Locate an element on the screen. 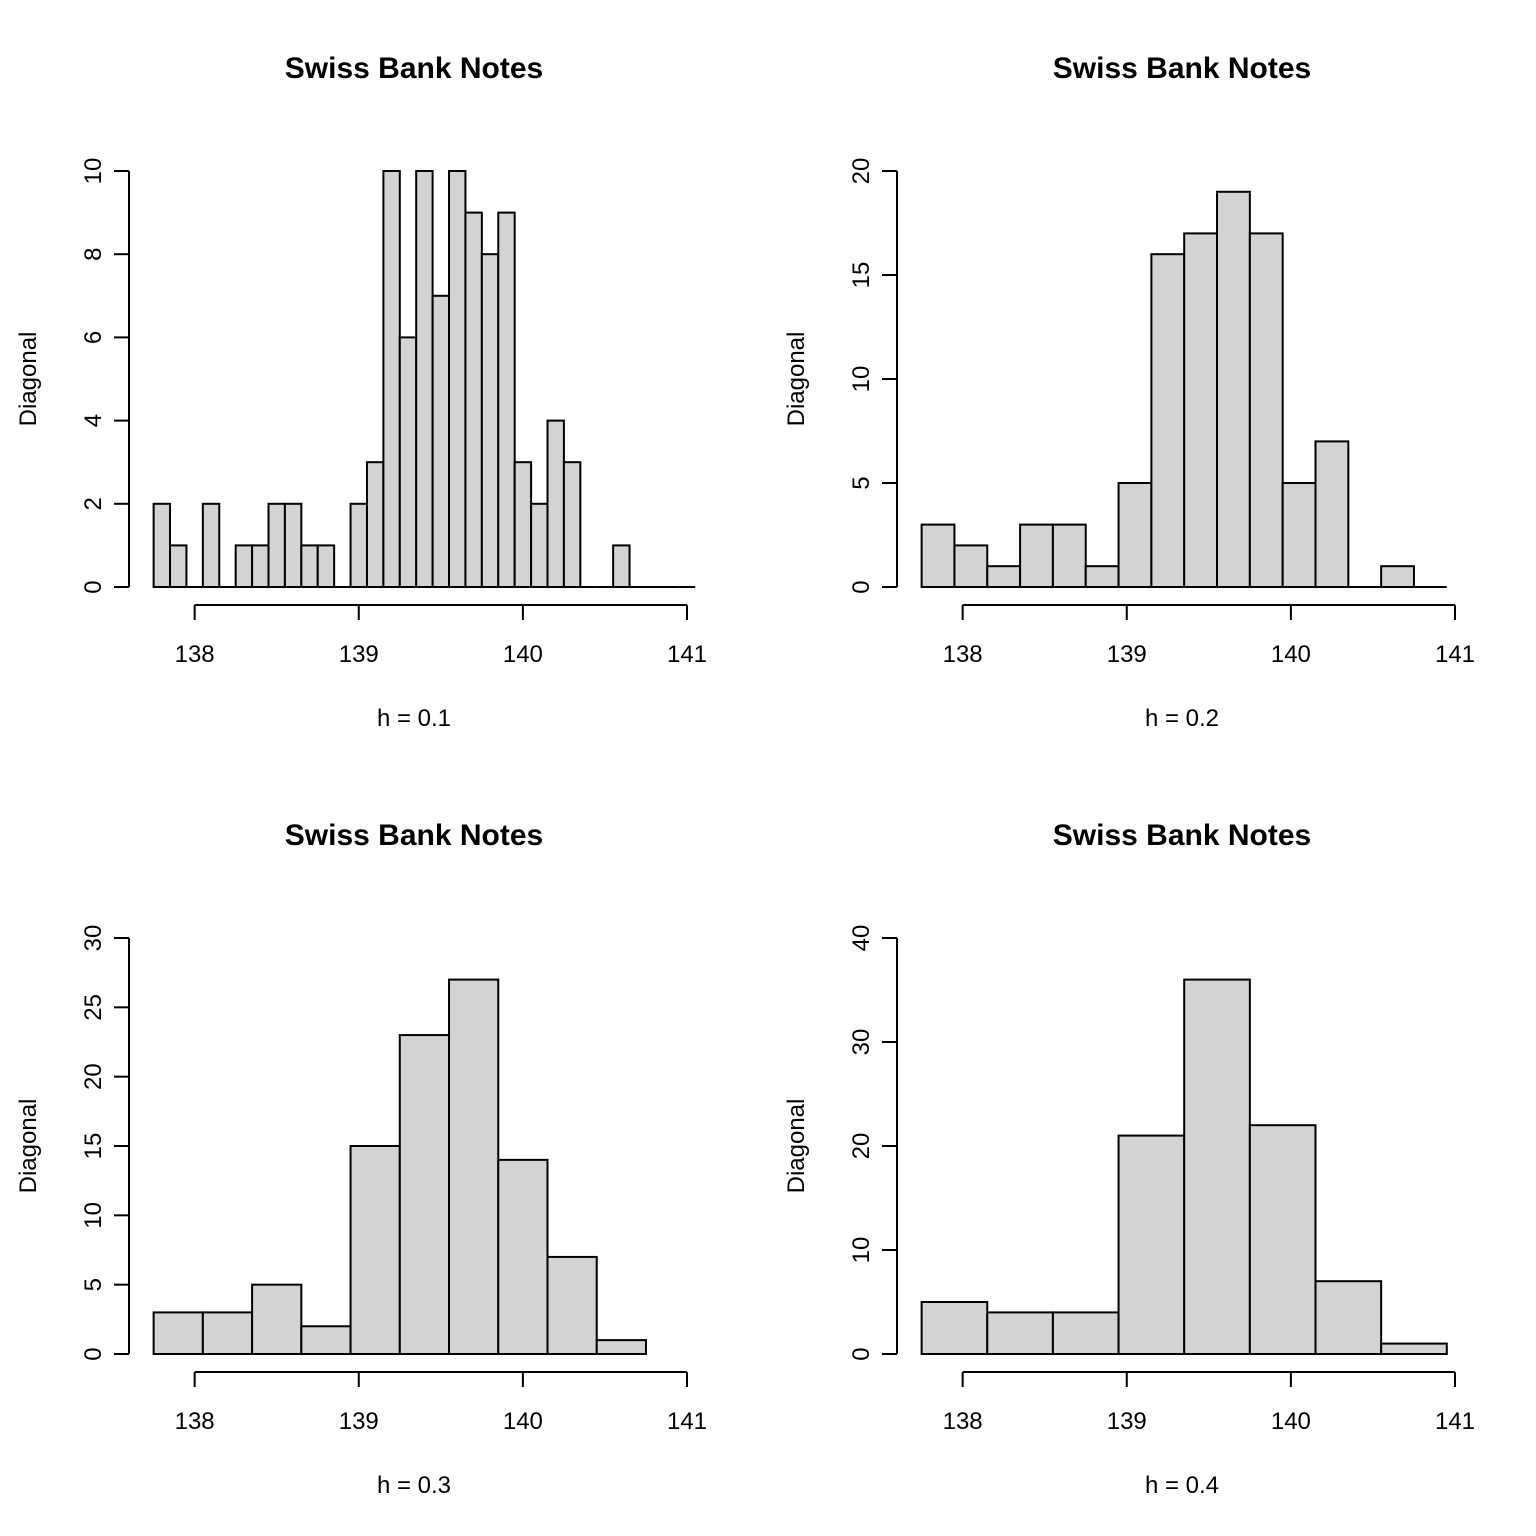  y-tick-label: 40 is located at coordinates (861, 938).